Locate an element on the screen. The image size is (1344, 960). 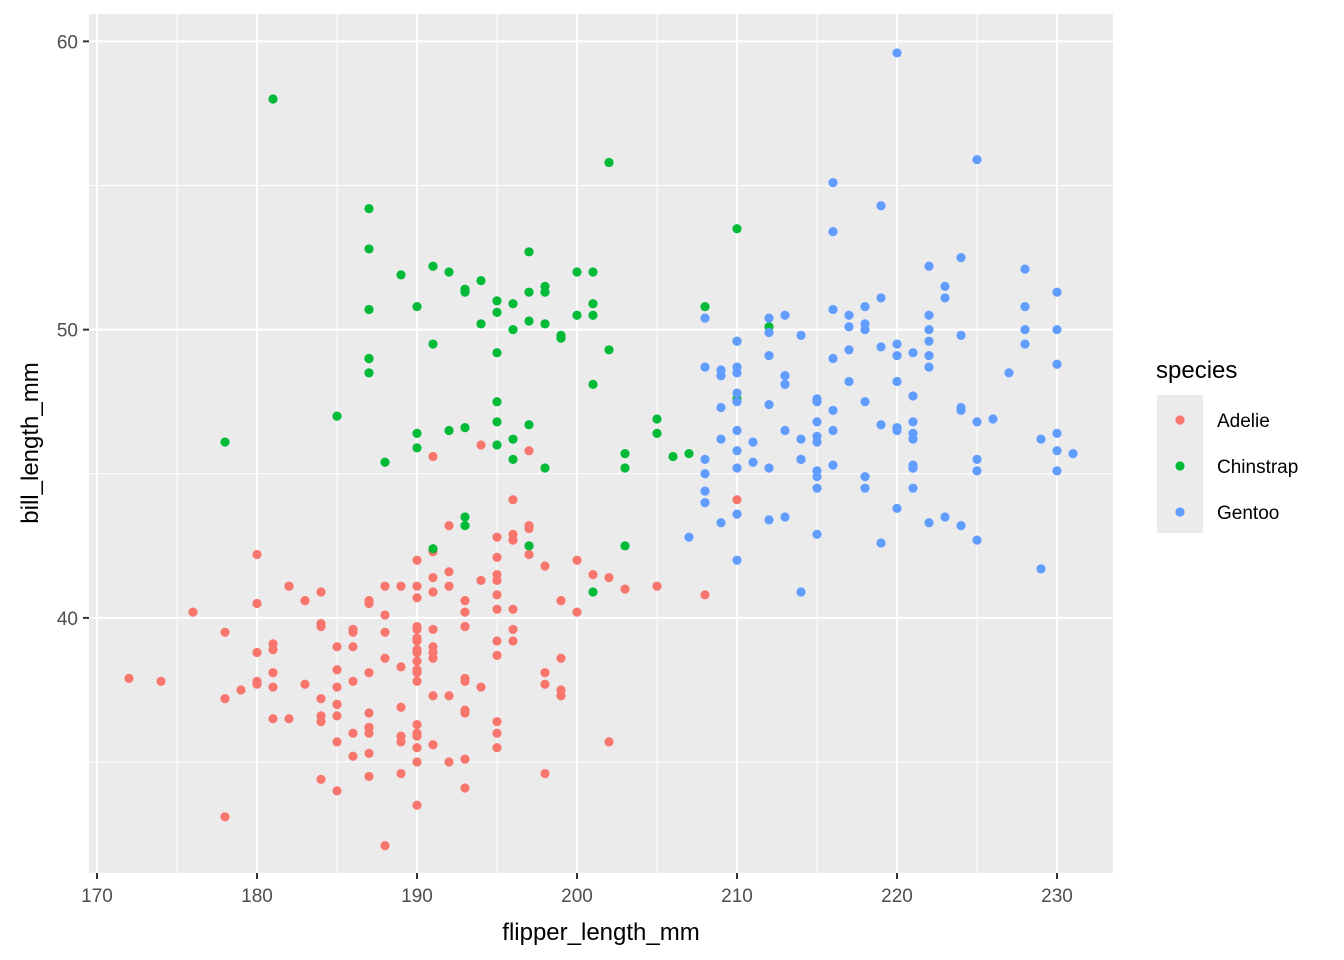
x-tick-label: 190 is located at coordinates (417, 896).